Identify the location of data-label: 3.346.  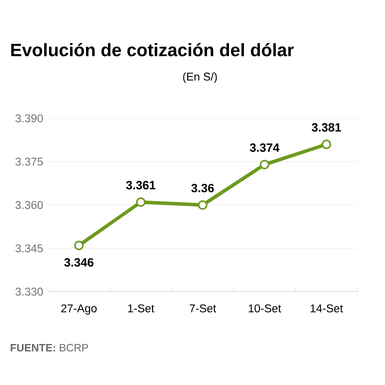
(79, 262).